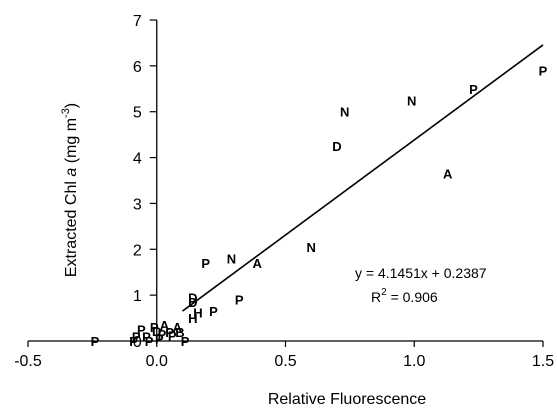  Describe the element at coordinates (28, 361) in the screenshot. I see `x-tick-label: -0.5` at that location.